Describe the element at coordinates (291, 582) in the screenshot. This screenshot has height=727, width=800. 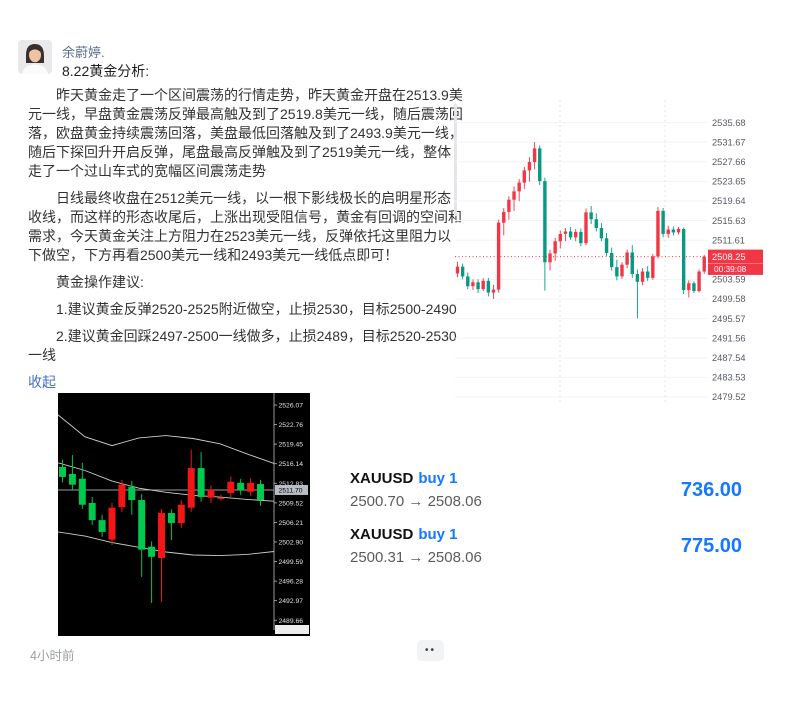
I see `svg-text: 2496.28` at that location.